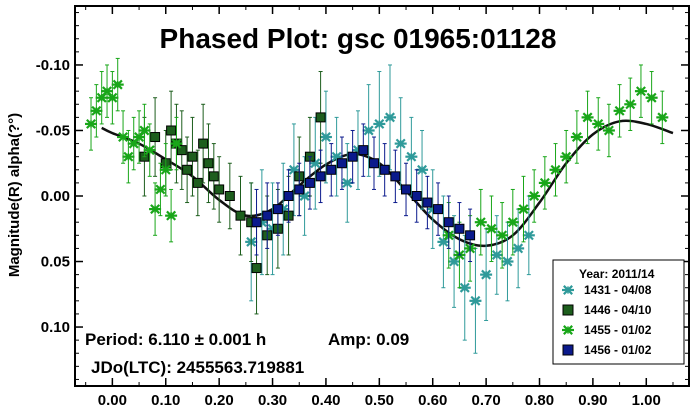 This screenshot has height=409, width=700. I want to click on legend-box, so click(618, 312).